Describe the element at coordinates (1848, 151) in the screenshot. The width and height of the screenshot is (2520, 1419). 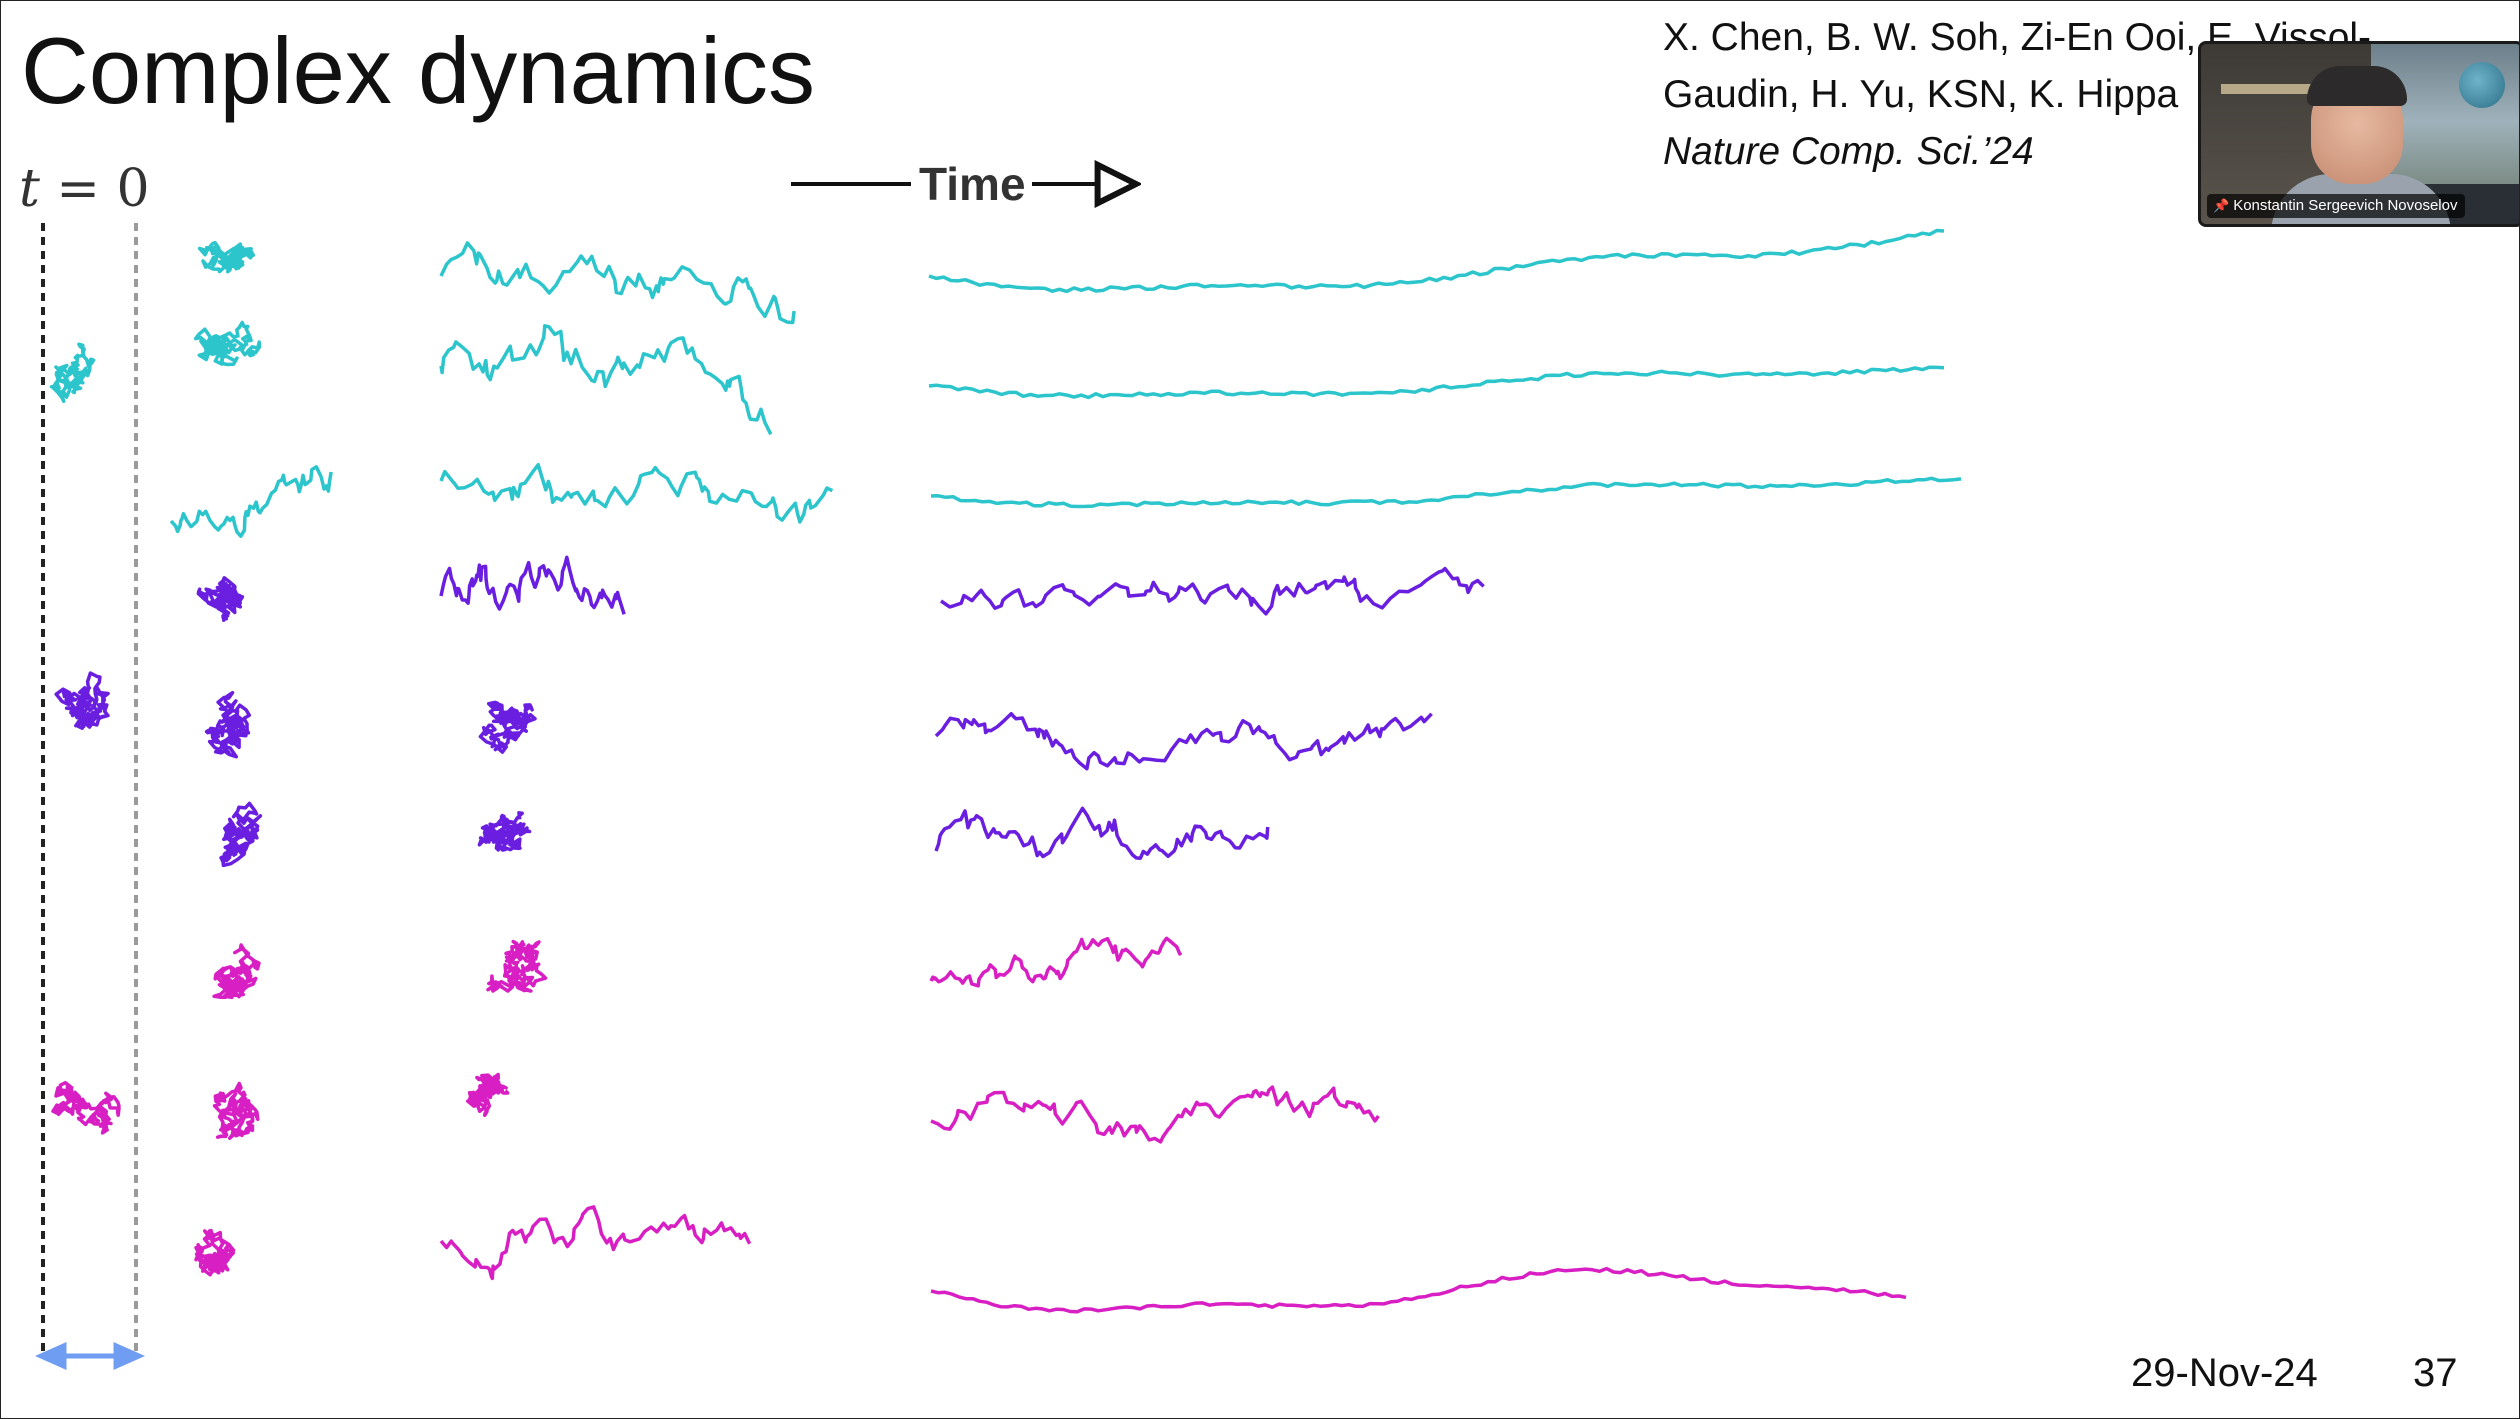
I see `citation-journal: Nature Comp. Sci.’24` at that location.